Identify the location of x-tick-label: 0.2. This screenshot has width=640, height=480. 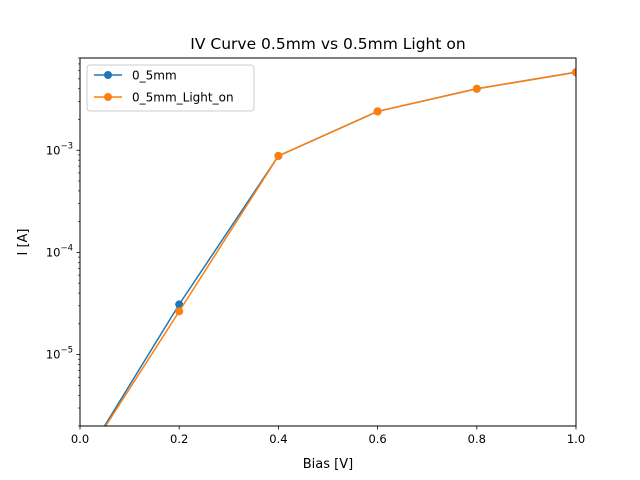
(179, 439).